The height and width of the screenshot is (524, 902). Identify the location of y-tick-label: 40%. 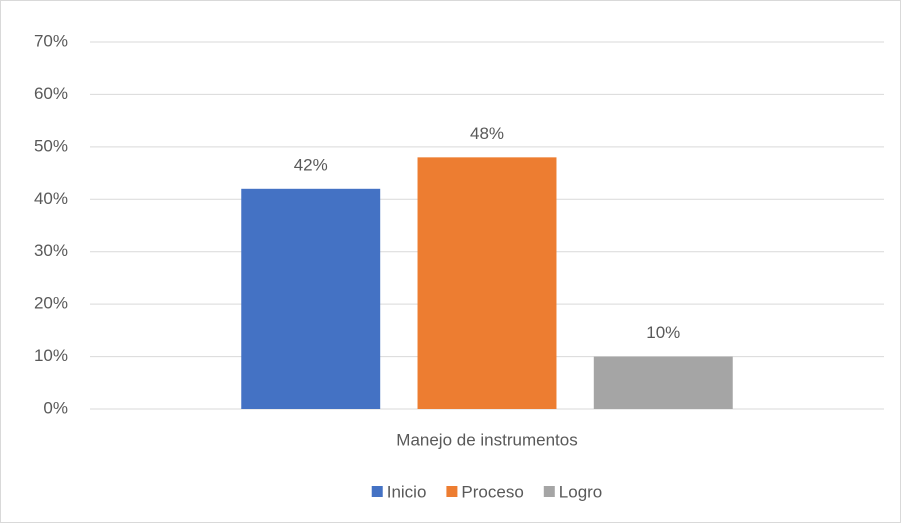
(51, 198).